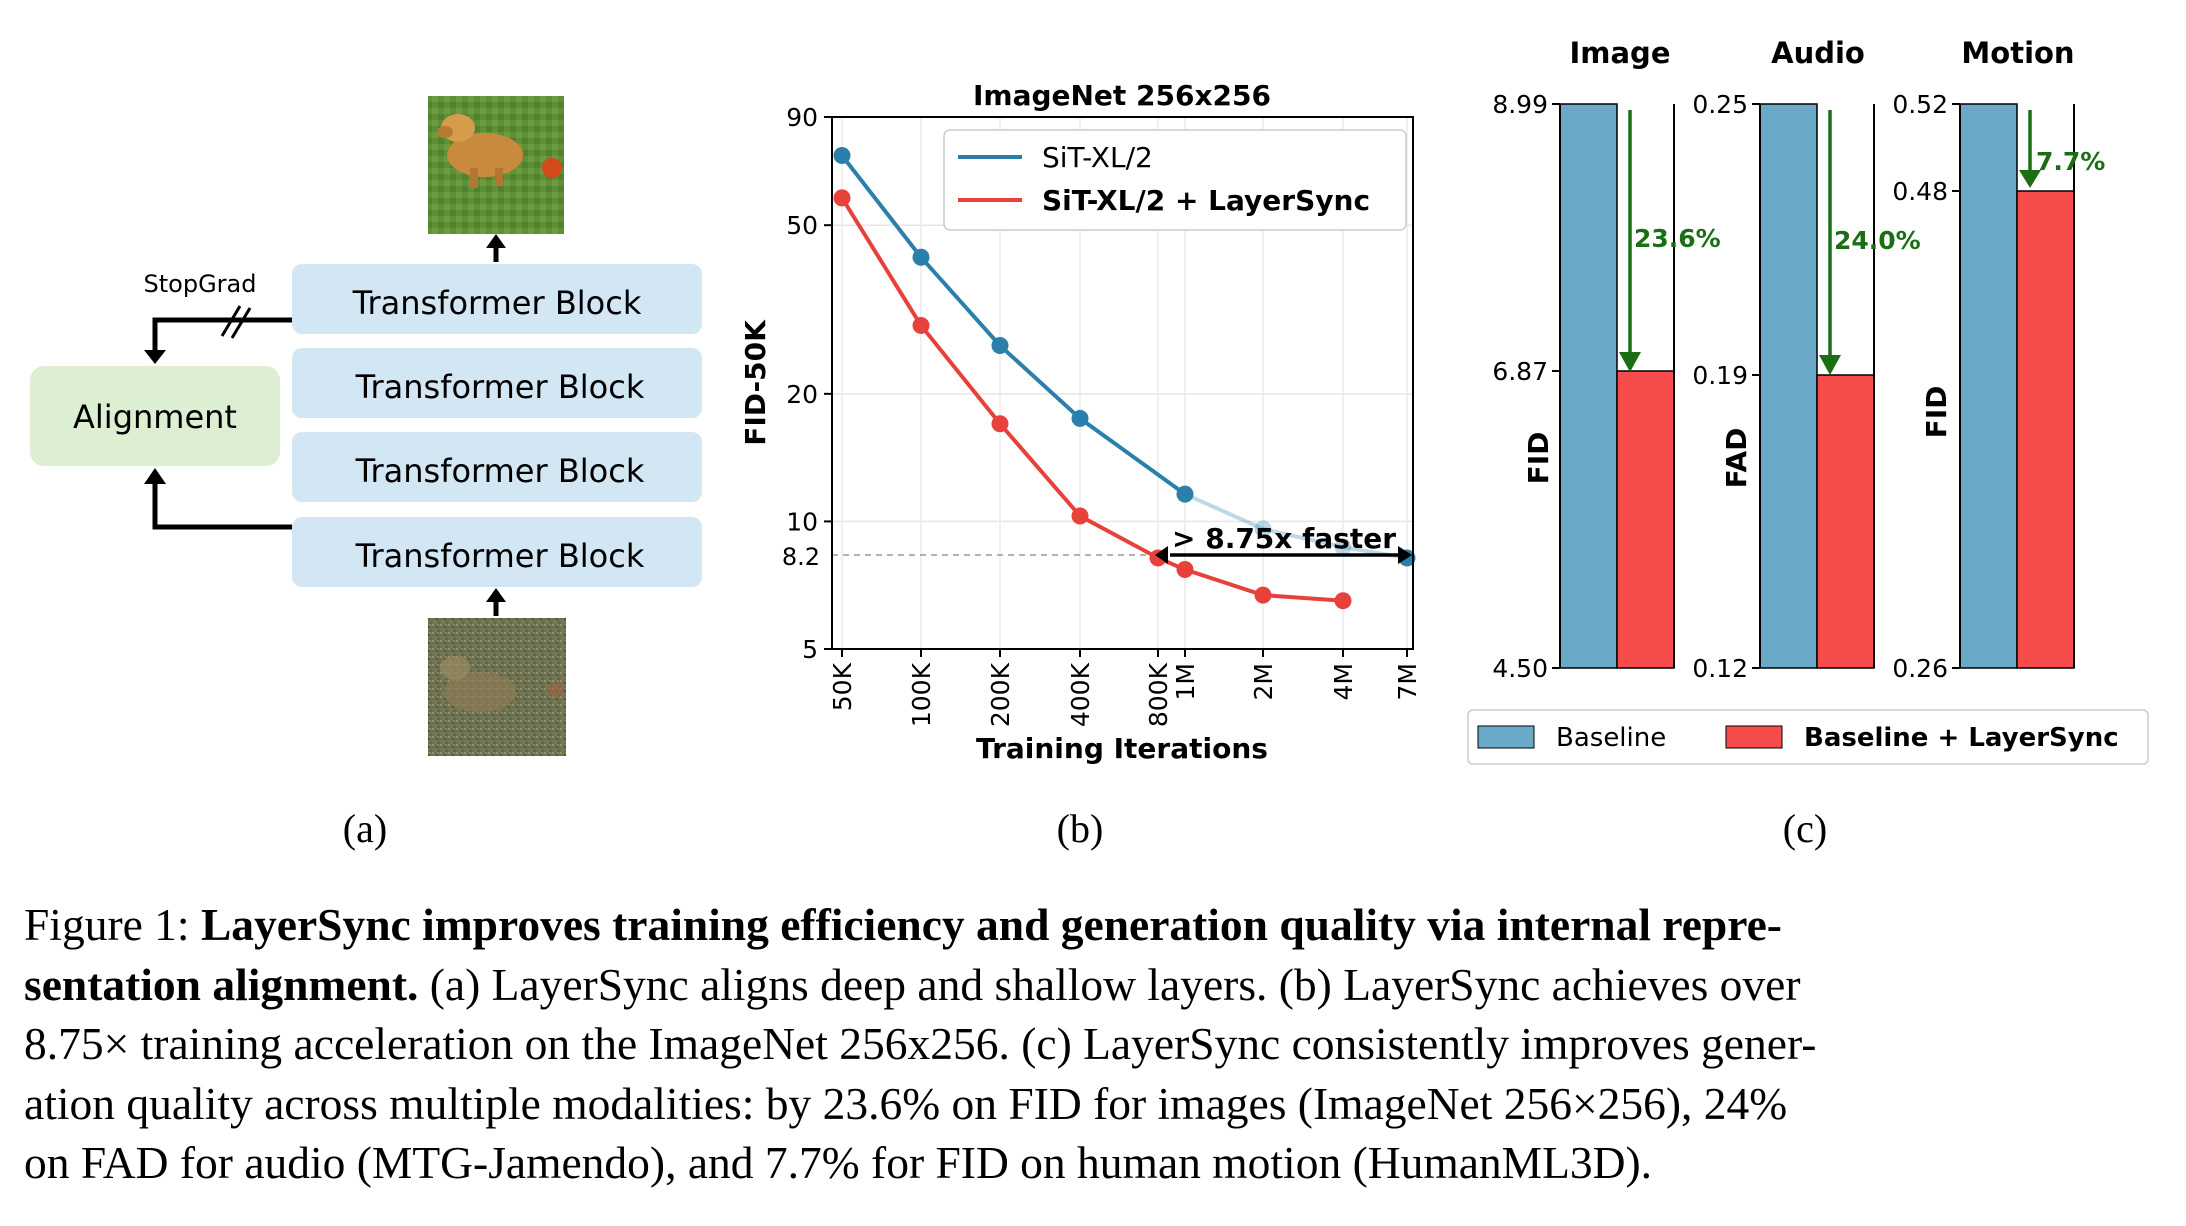  I want to click on bar-legend: Baseline Baseline + LayerSync, so click(1808, 737).